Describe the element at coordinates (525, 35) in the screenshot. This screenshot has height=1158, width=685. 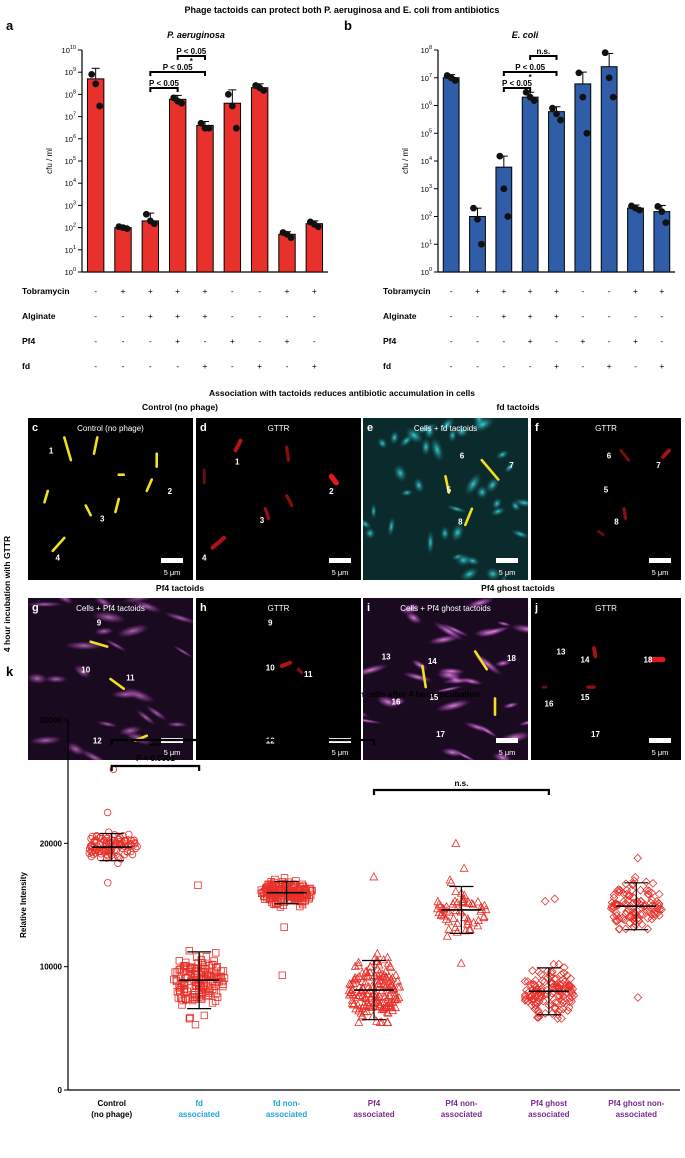
I see `chart-b-title: E. coli` at that location.